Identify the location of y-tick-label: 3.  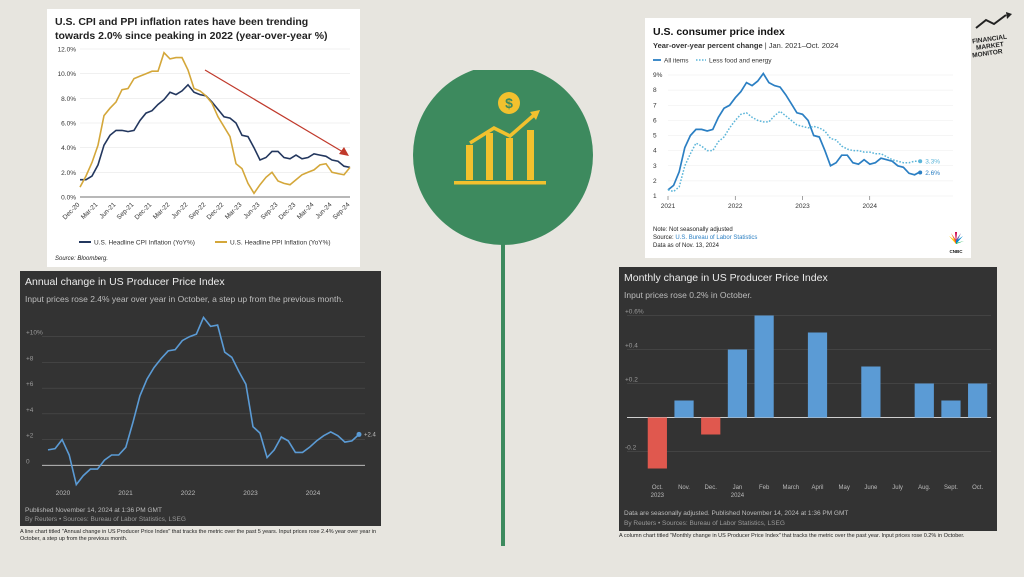
(655, 166).